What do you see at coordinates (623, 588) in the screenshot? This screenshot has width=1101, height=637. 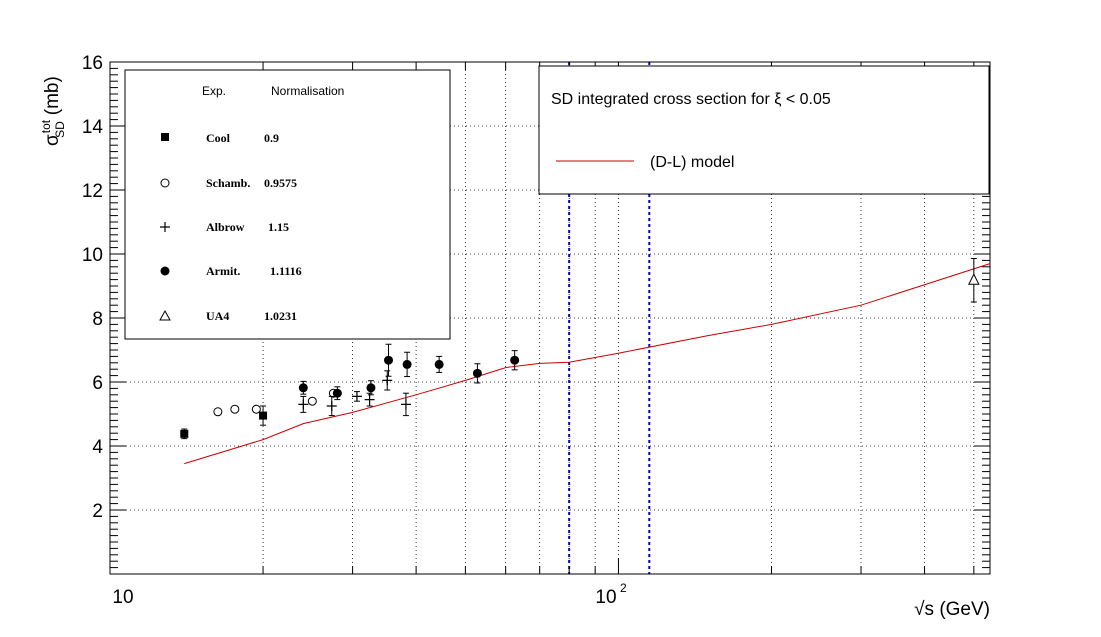 I see `svg-text: 2` at bounding box center [623, 588].